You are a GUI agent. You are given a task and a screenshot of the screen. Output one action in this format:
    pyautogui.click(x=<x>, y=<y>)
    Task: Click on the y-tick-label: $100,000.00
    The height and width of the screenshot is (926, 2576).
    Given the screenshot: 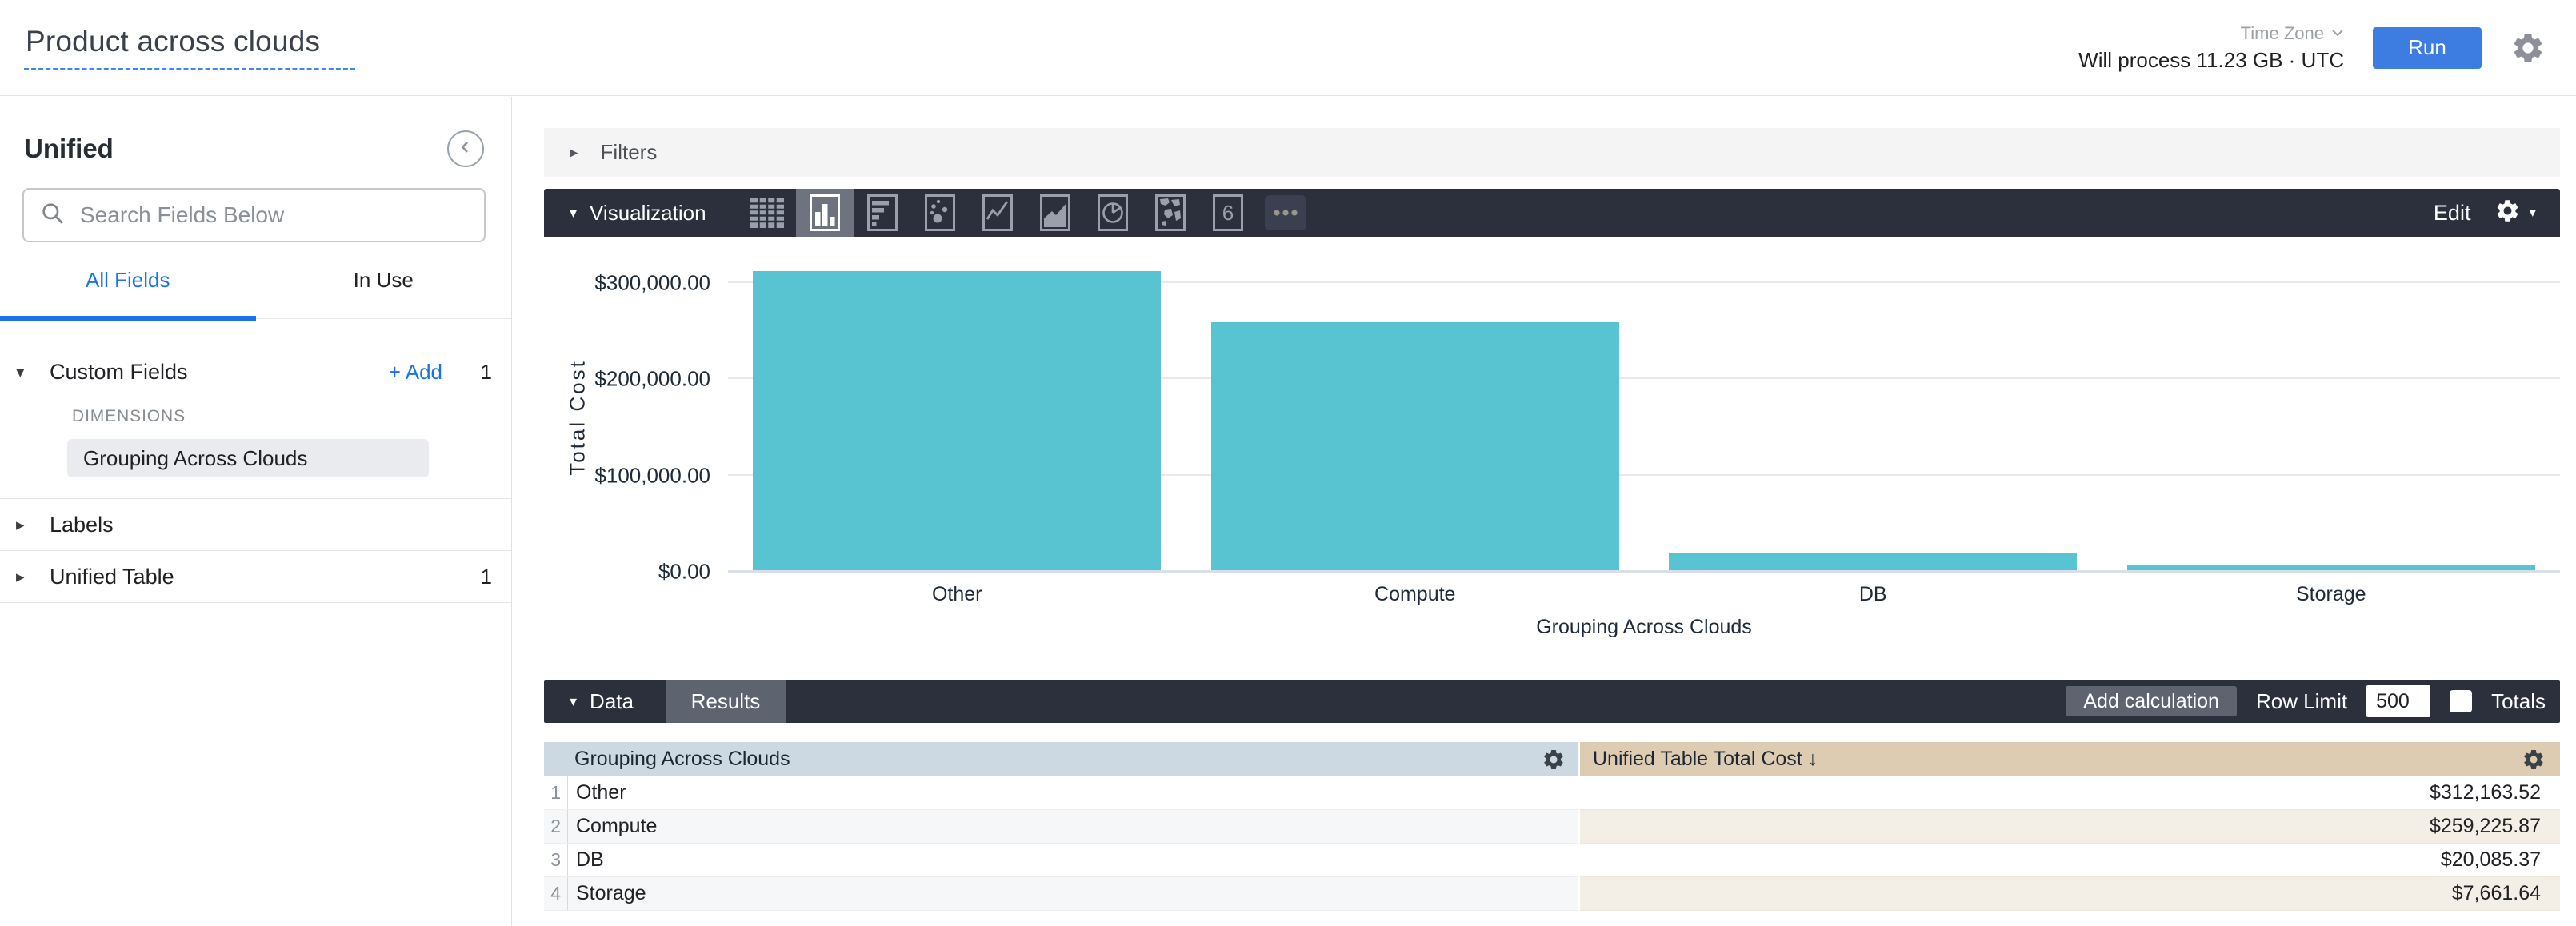 What is the action you would take?
    pyautogui.click(x=652, y=475)
    